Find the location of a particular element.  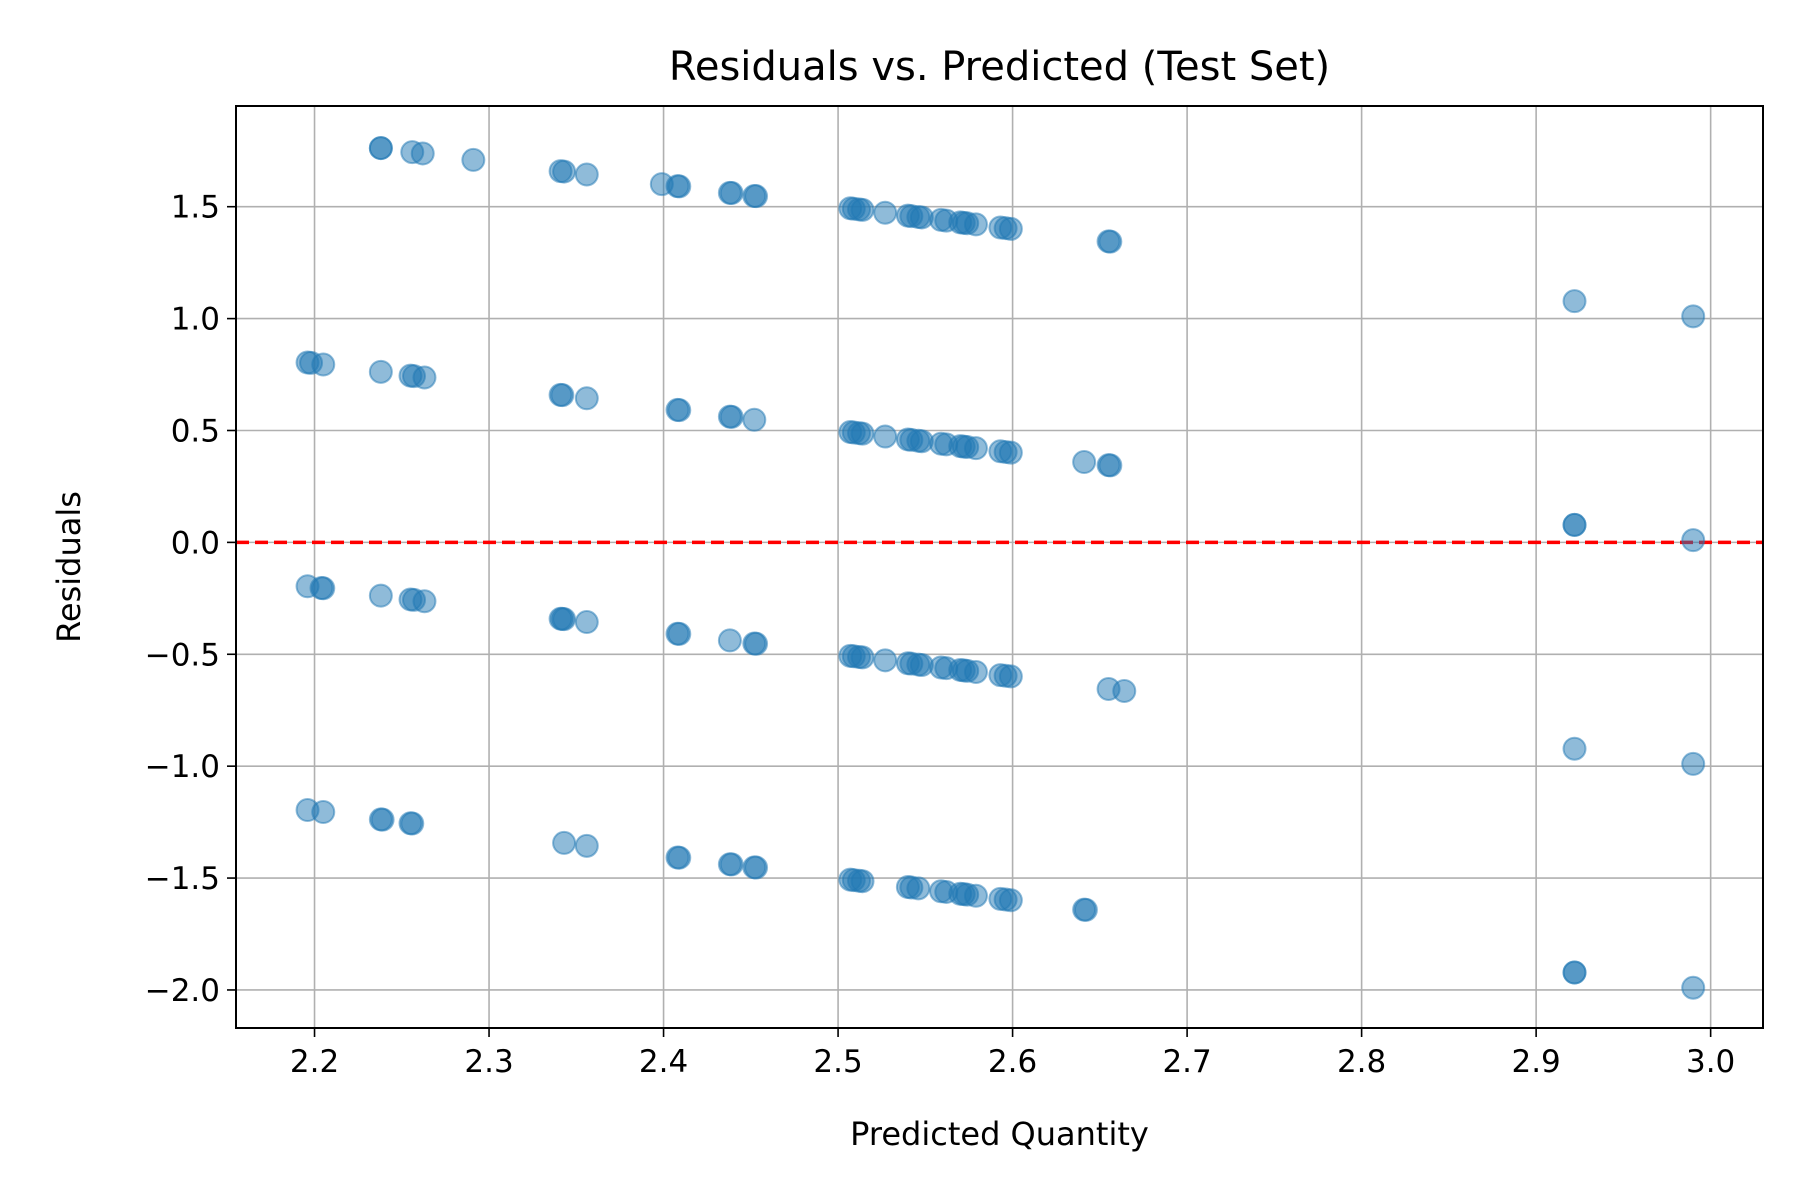

y-tick-label: −1.5 is located at coordinates (182, 879).